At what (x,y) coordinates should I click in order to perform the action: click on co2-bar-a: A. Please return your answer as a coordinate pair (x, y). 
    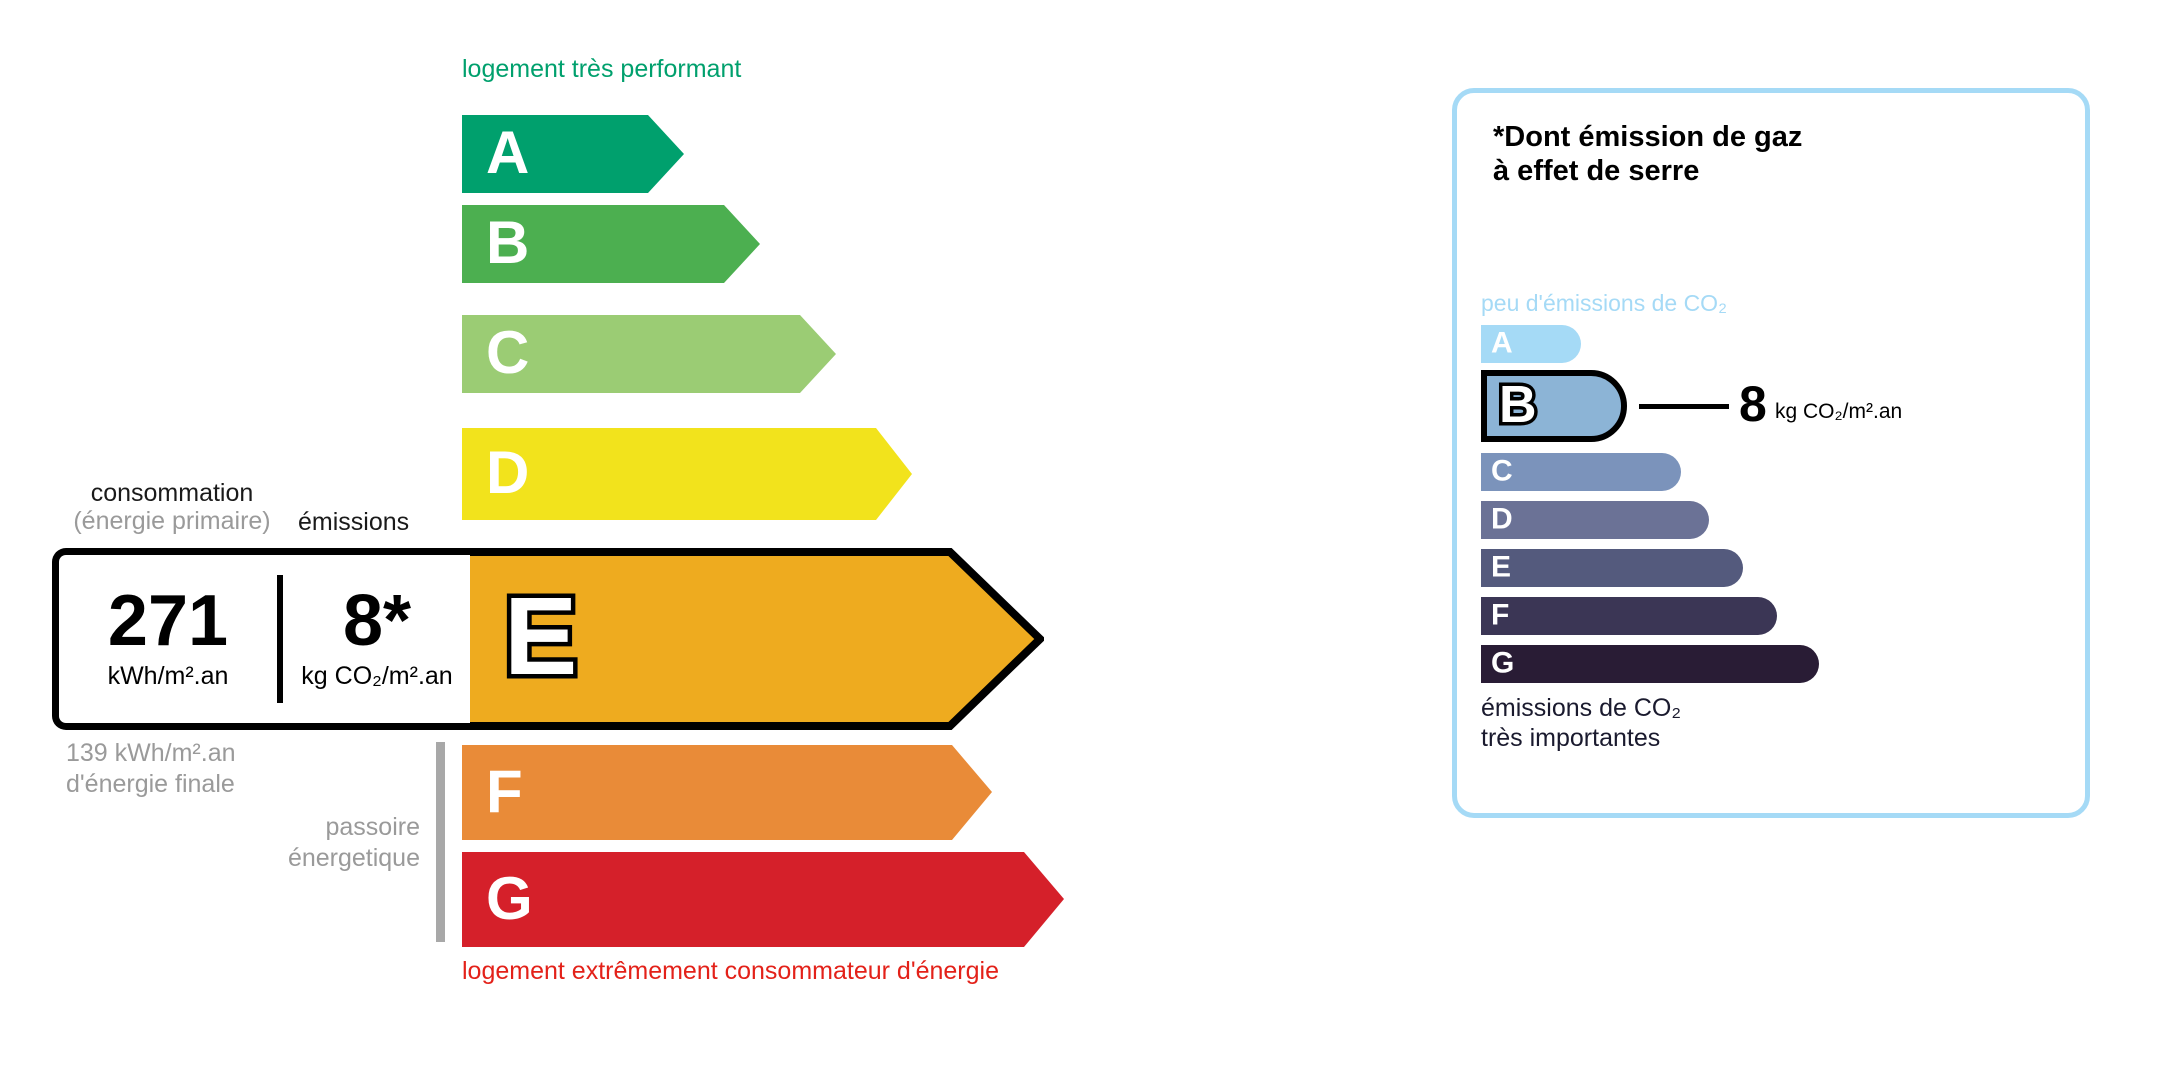
    Looking at the image, I should click on (1531, 344).